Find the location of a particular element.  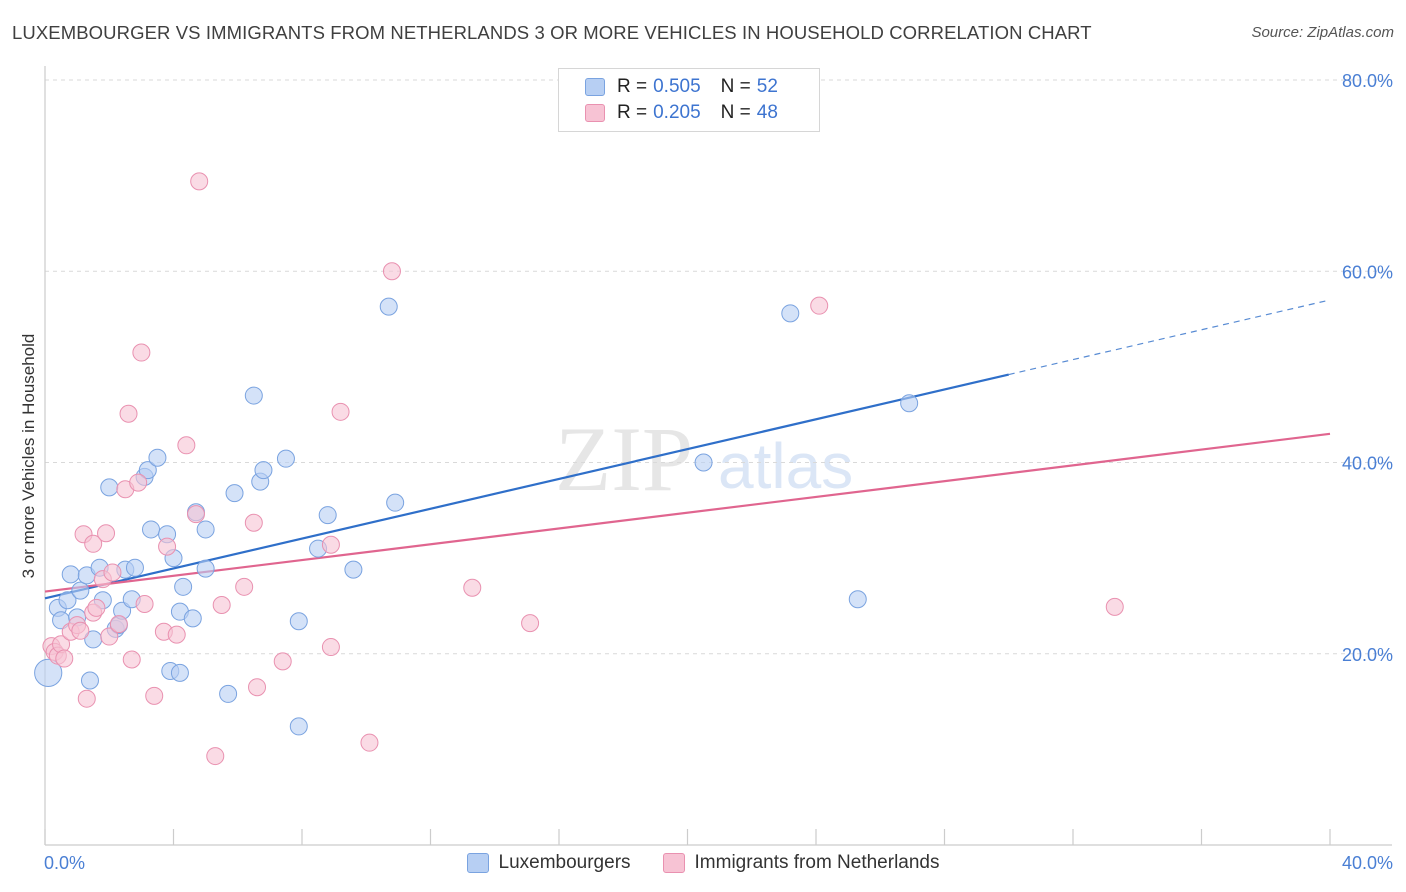

x-tick-label: 40.0% is located at coordinates (1367, 863).